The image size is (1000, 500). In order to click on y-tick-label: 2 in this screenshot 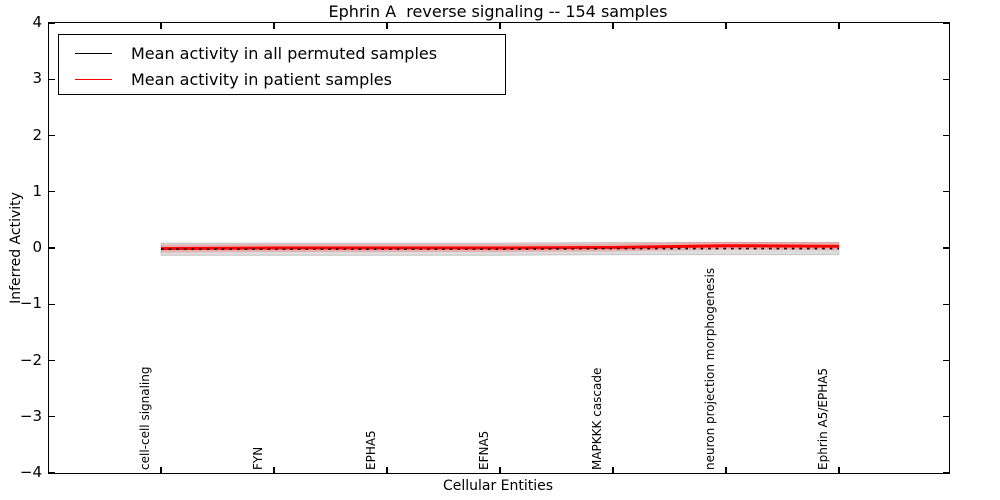, I will do `click(37, 134)`.